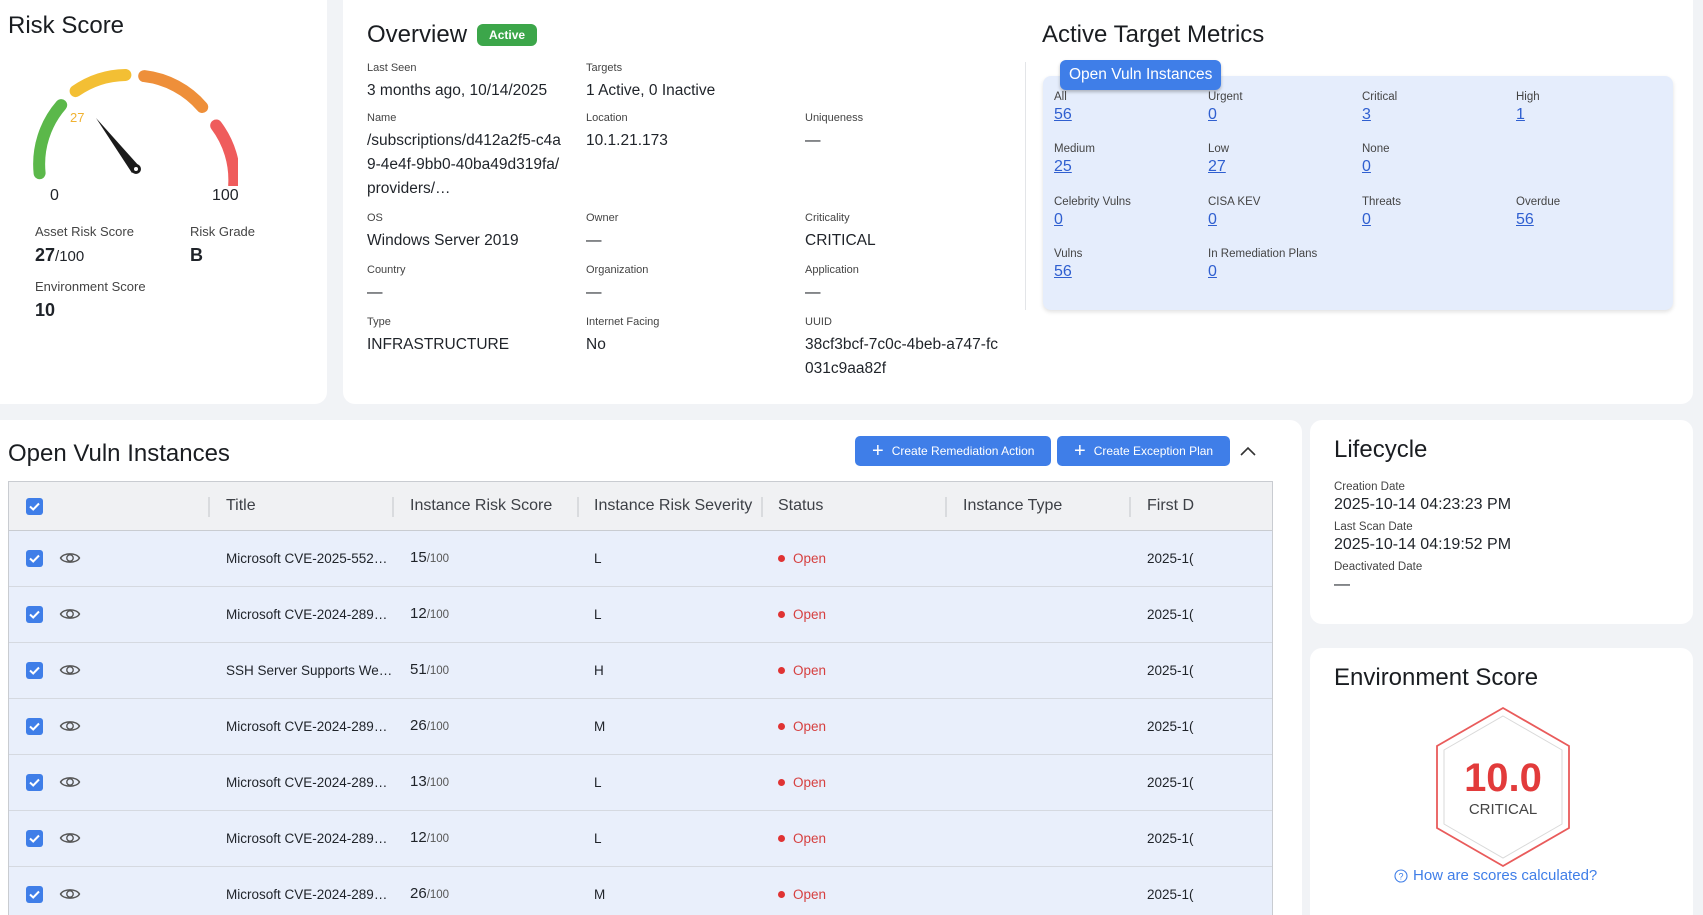  I want to click on metric-cisa-kev: CISA KEV 0, so click(1234, 212).